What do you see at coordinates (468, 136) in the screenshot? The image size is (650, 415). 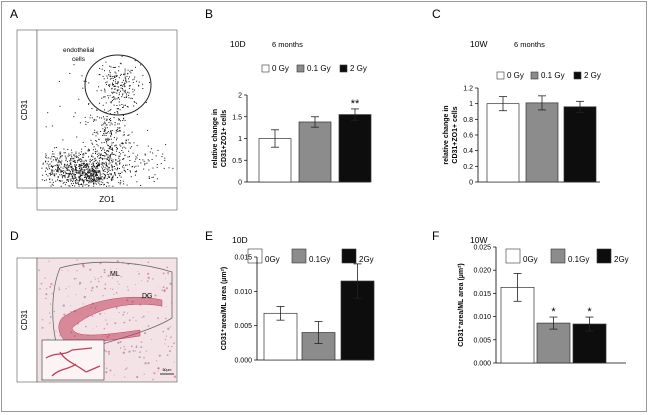 I see `y-tick-label-c-3: 0.6` at bounding box center [468, 136].